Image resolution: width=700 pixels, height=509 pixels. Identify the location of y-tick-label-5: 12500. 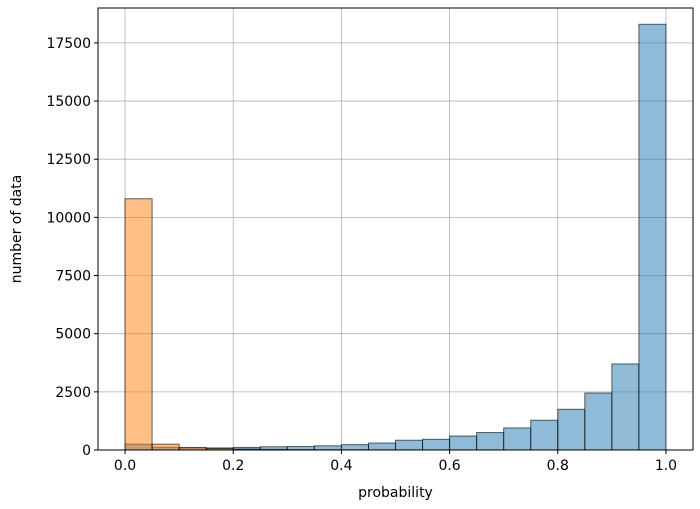
(68, 160).